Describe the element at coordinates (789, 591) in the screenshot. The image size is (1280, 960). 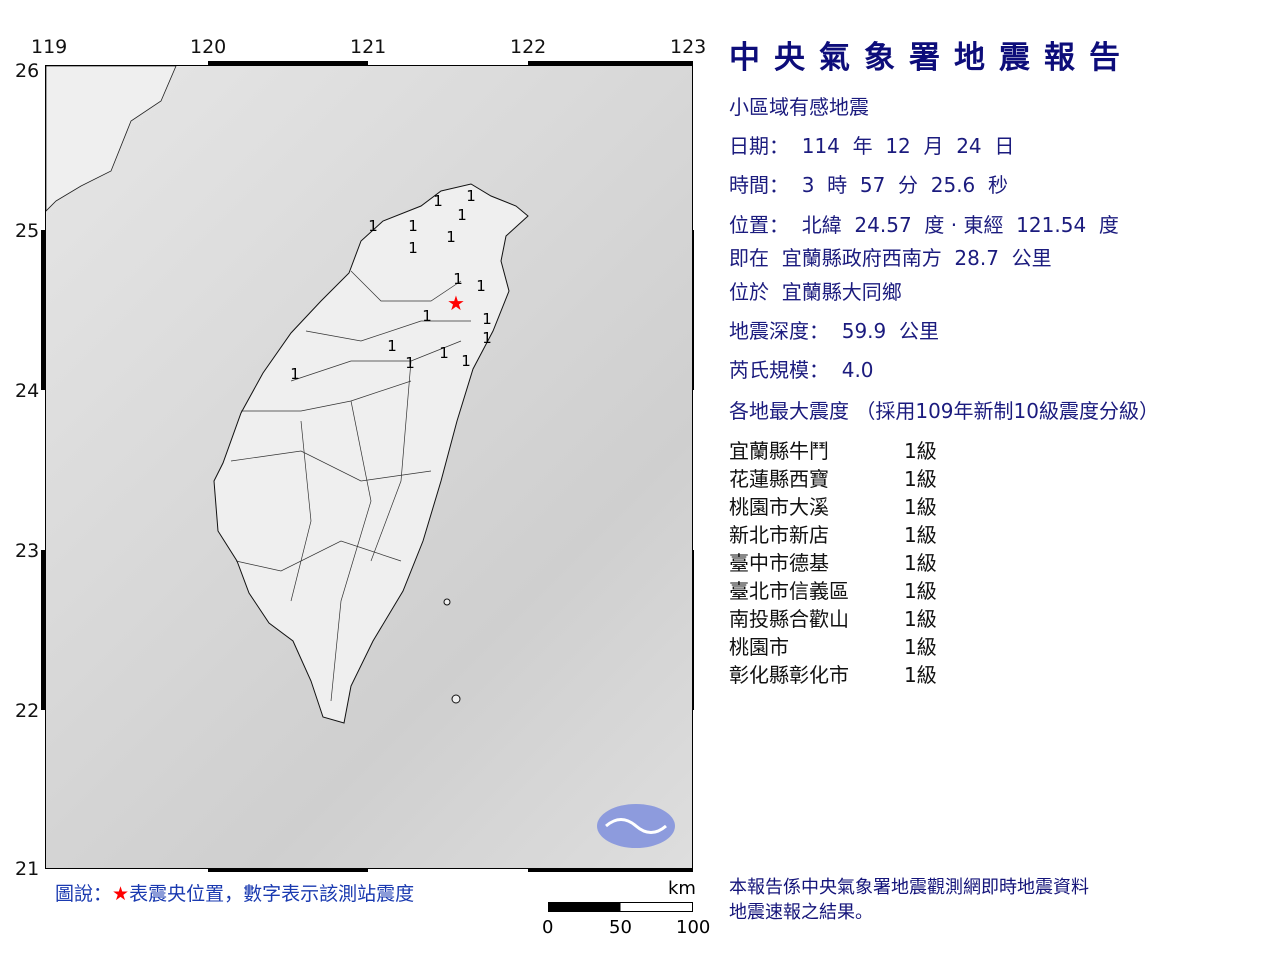
I see `station-name: 臺北市信義區` at that location.